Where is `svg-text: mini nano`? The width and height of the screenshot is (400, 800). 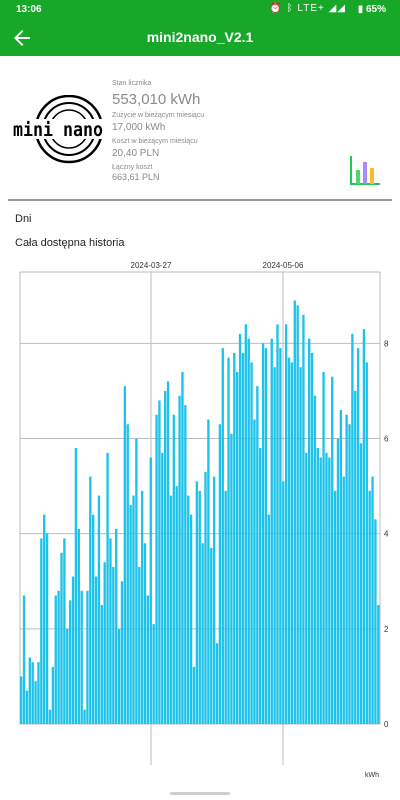
svg-text: mini nano is located at coordinates (58, 130).